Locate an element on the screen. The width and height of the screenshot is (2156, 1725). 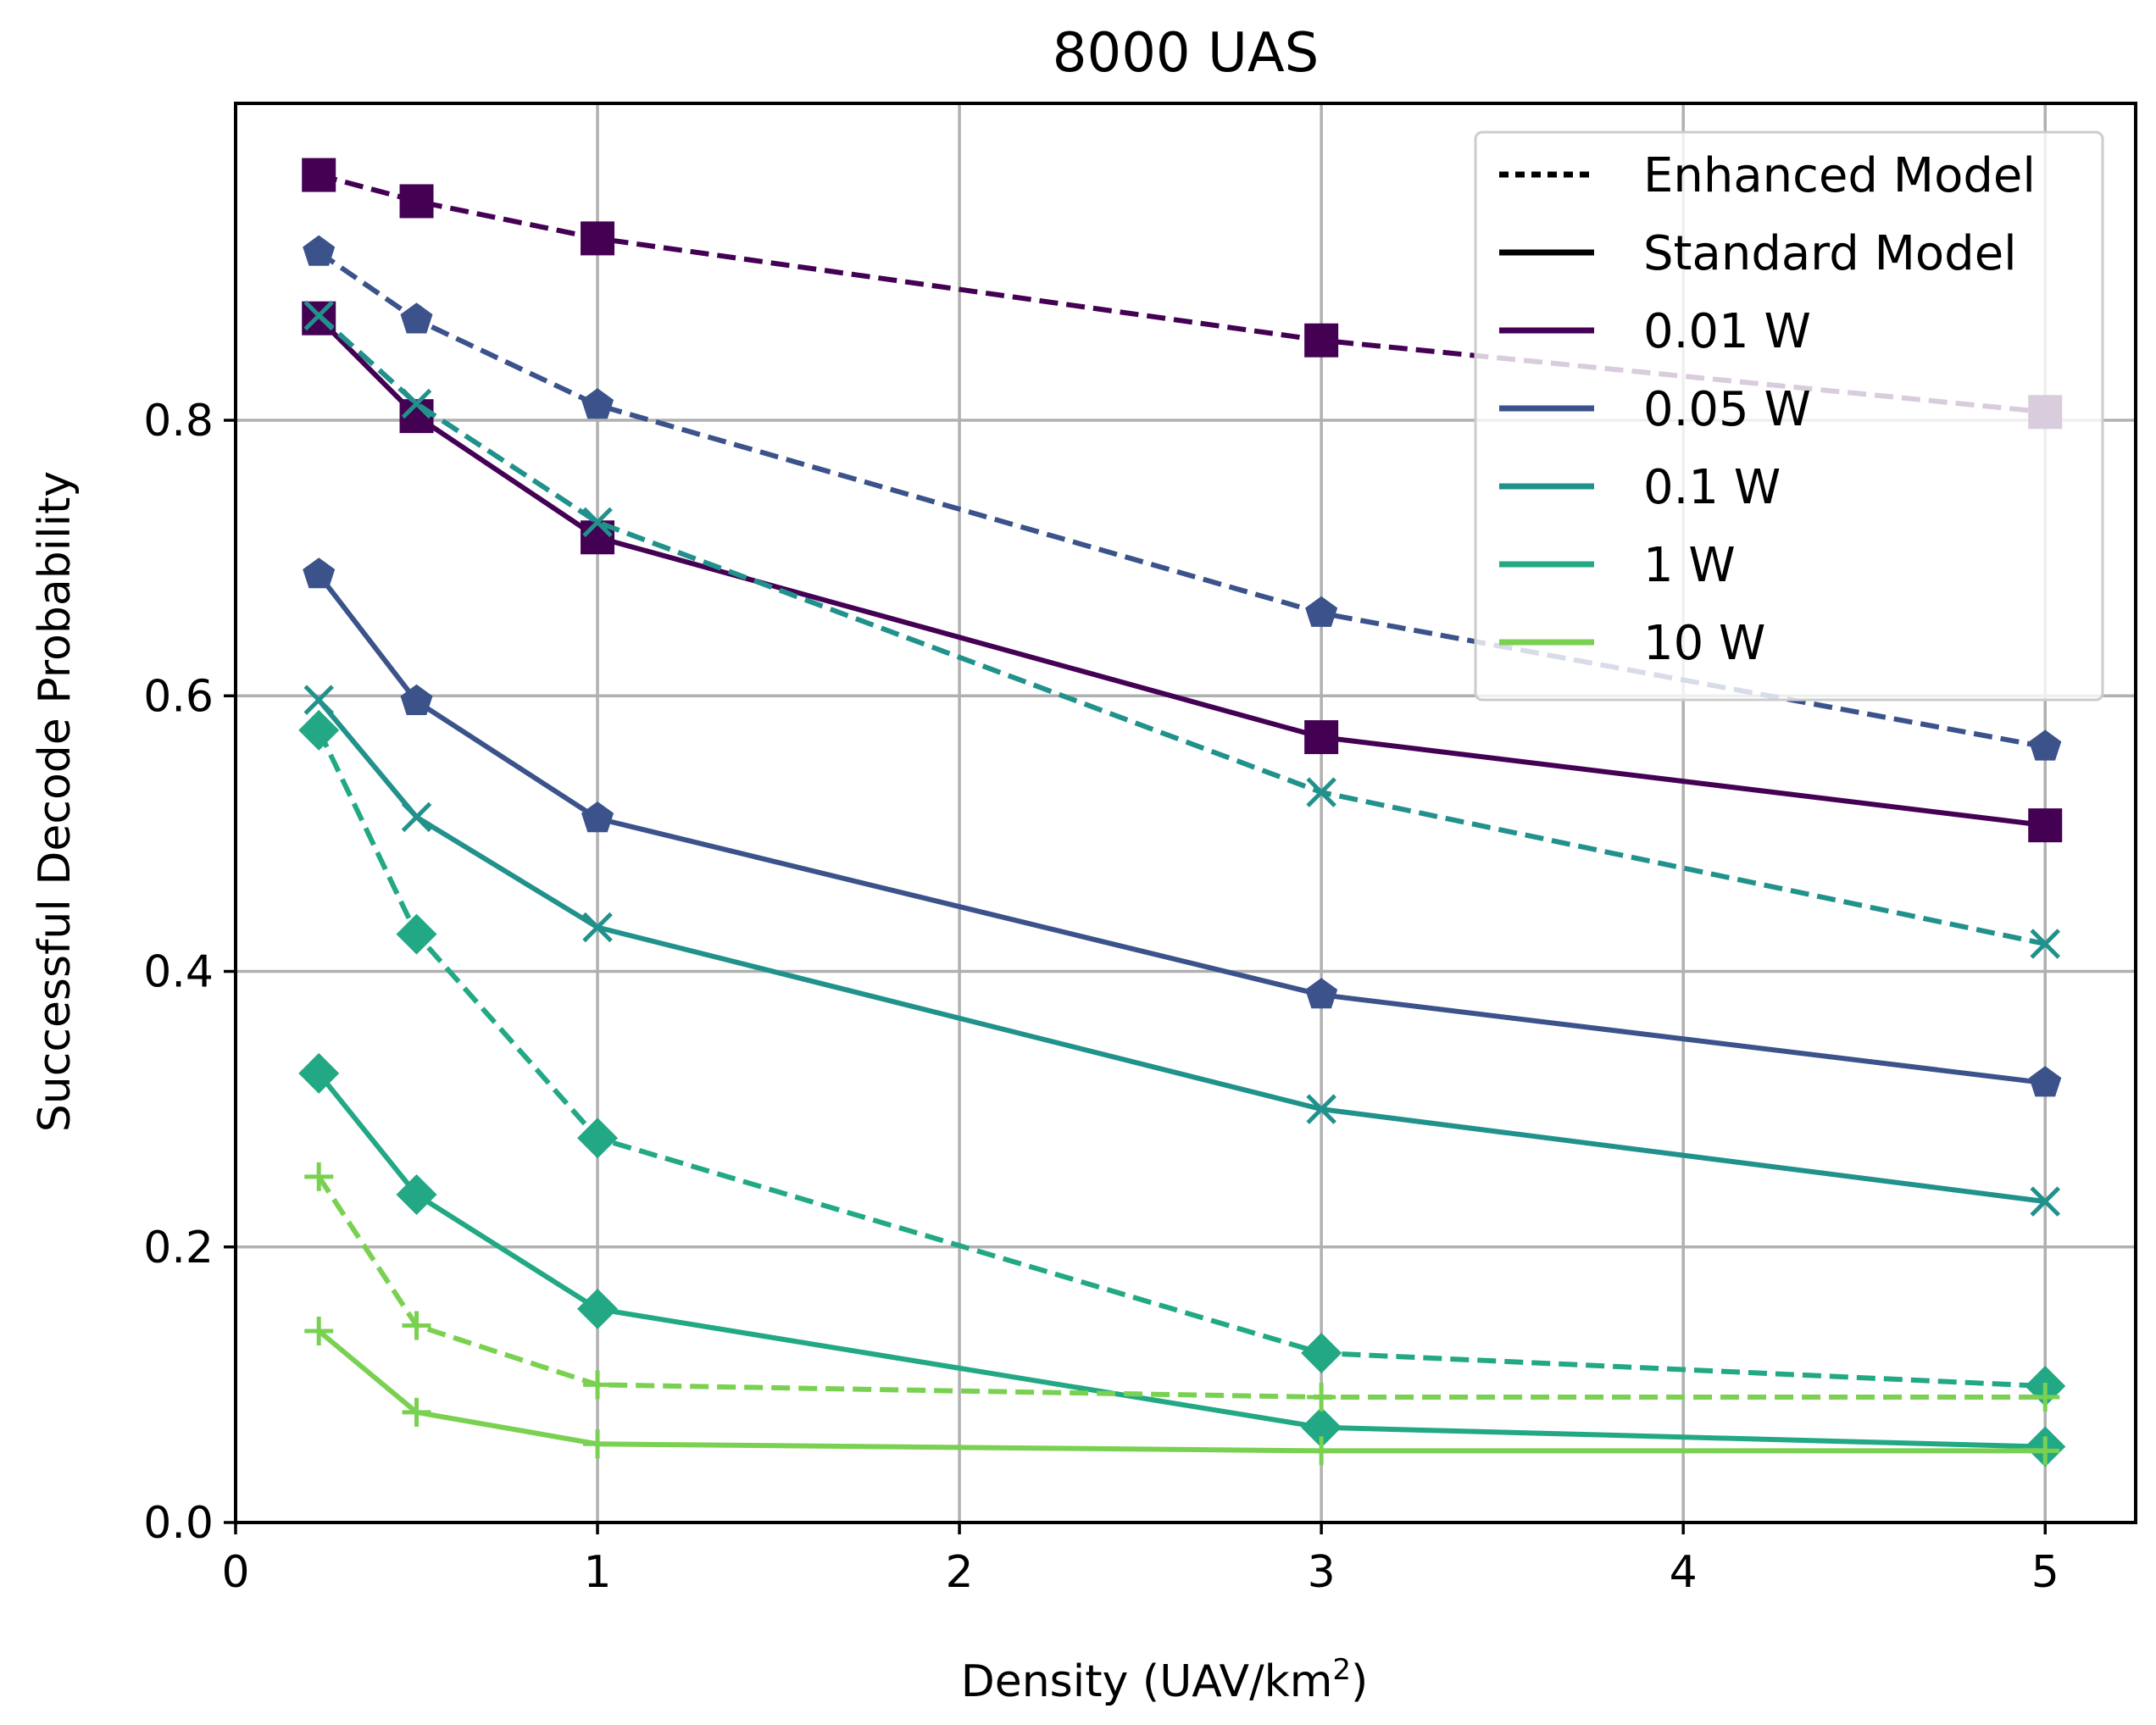
legend-label: 0.01 W is located at coordinates (1727, 331).